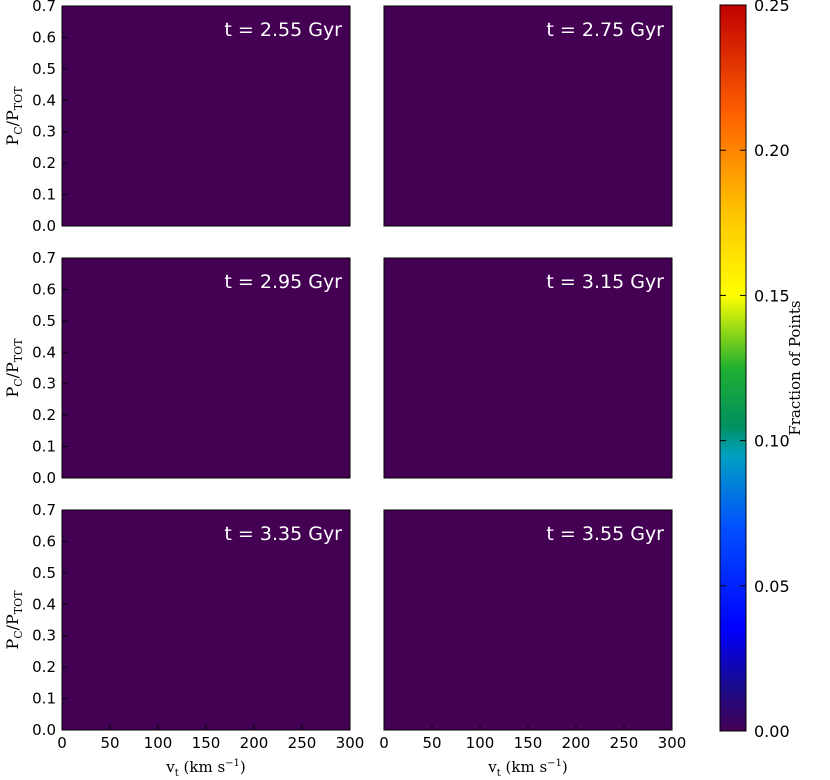 The width and height of the screenshot is (830, 780). I want to click on panel-time-label: t = 3.55 Gyr, so click(605, 534).